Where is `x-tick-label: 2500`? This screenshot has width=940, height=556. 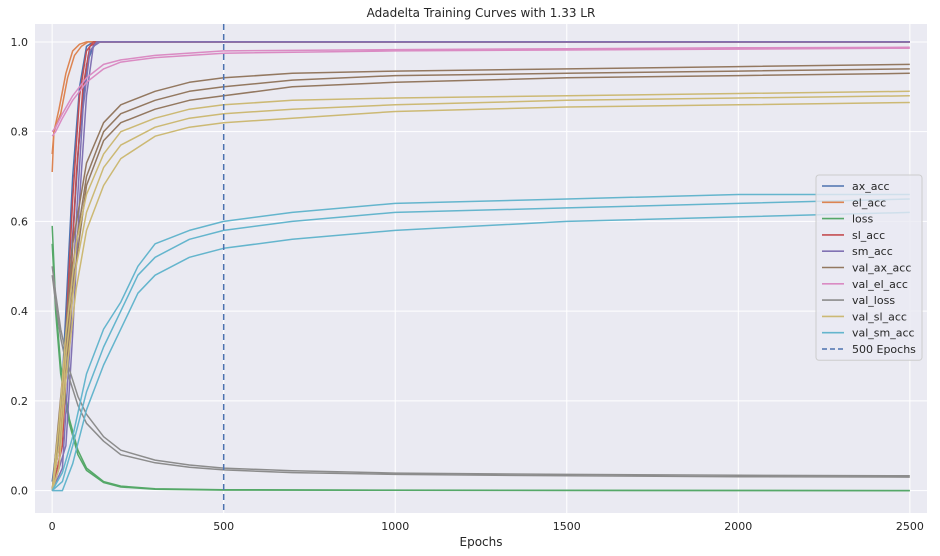
x-tick-label: 2500 is located at coordinates (910, 526).